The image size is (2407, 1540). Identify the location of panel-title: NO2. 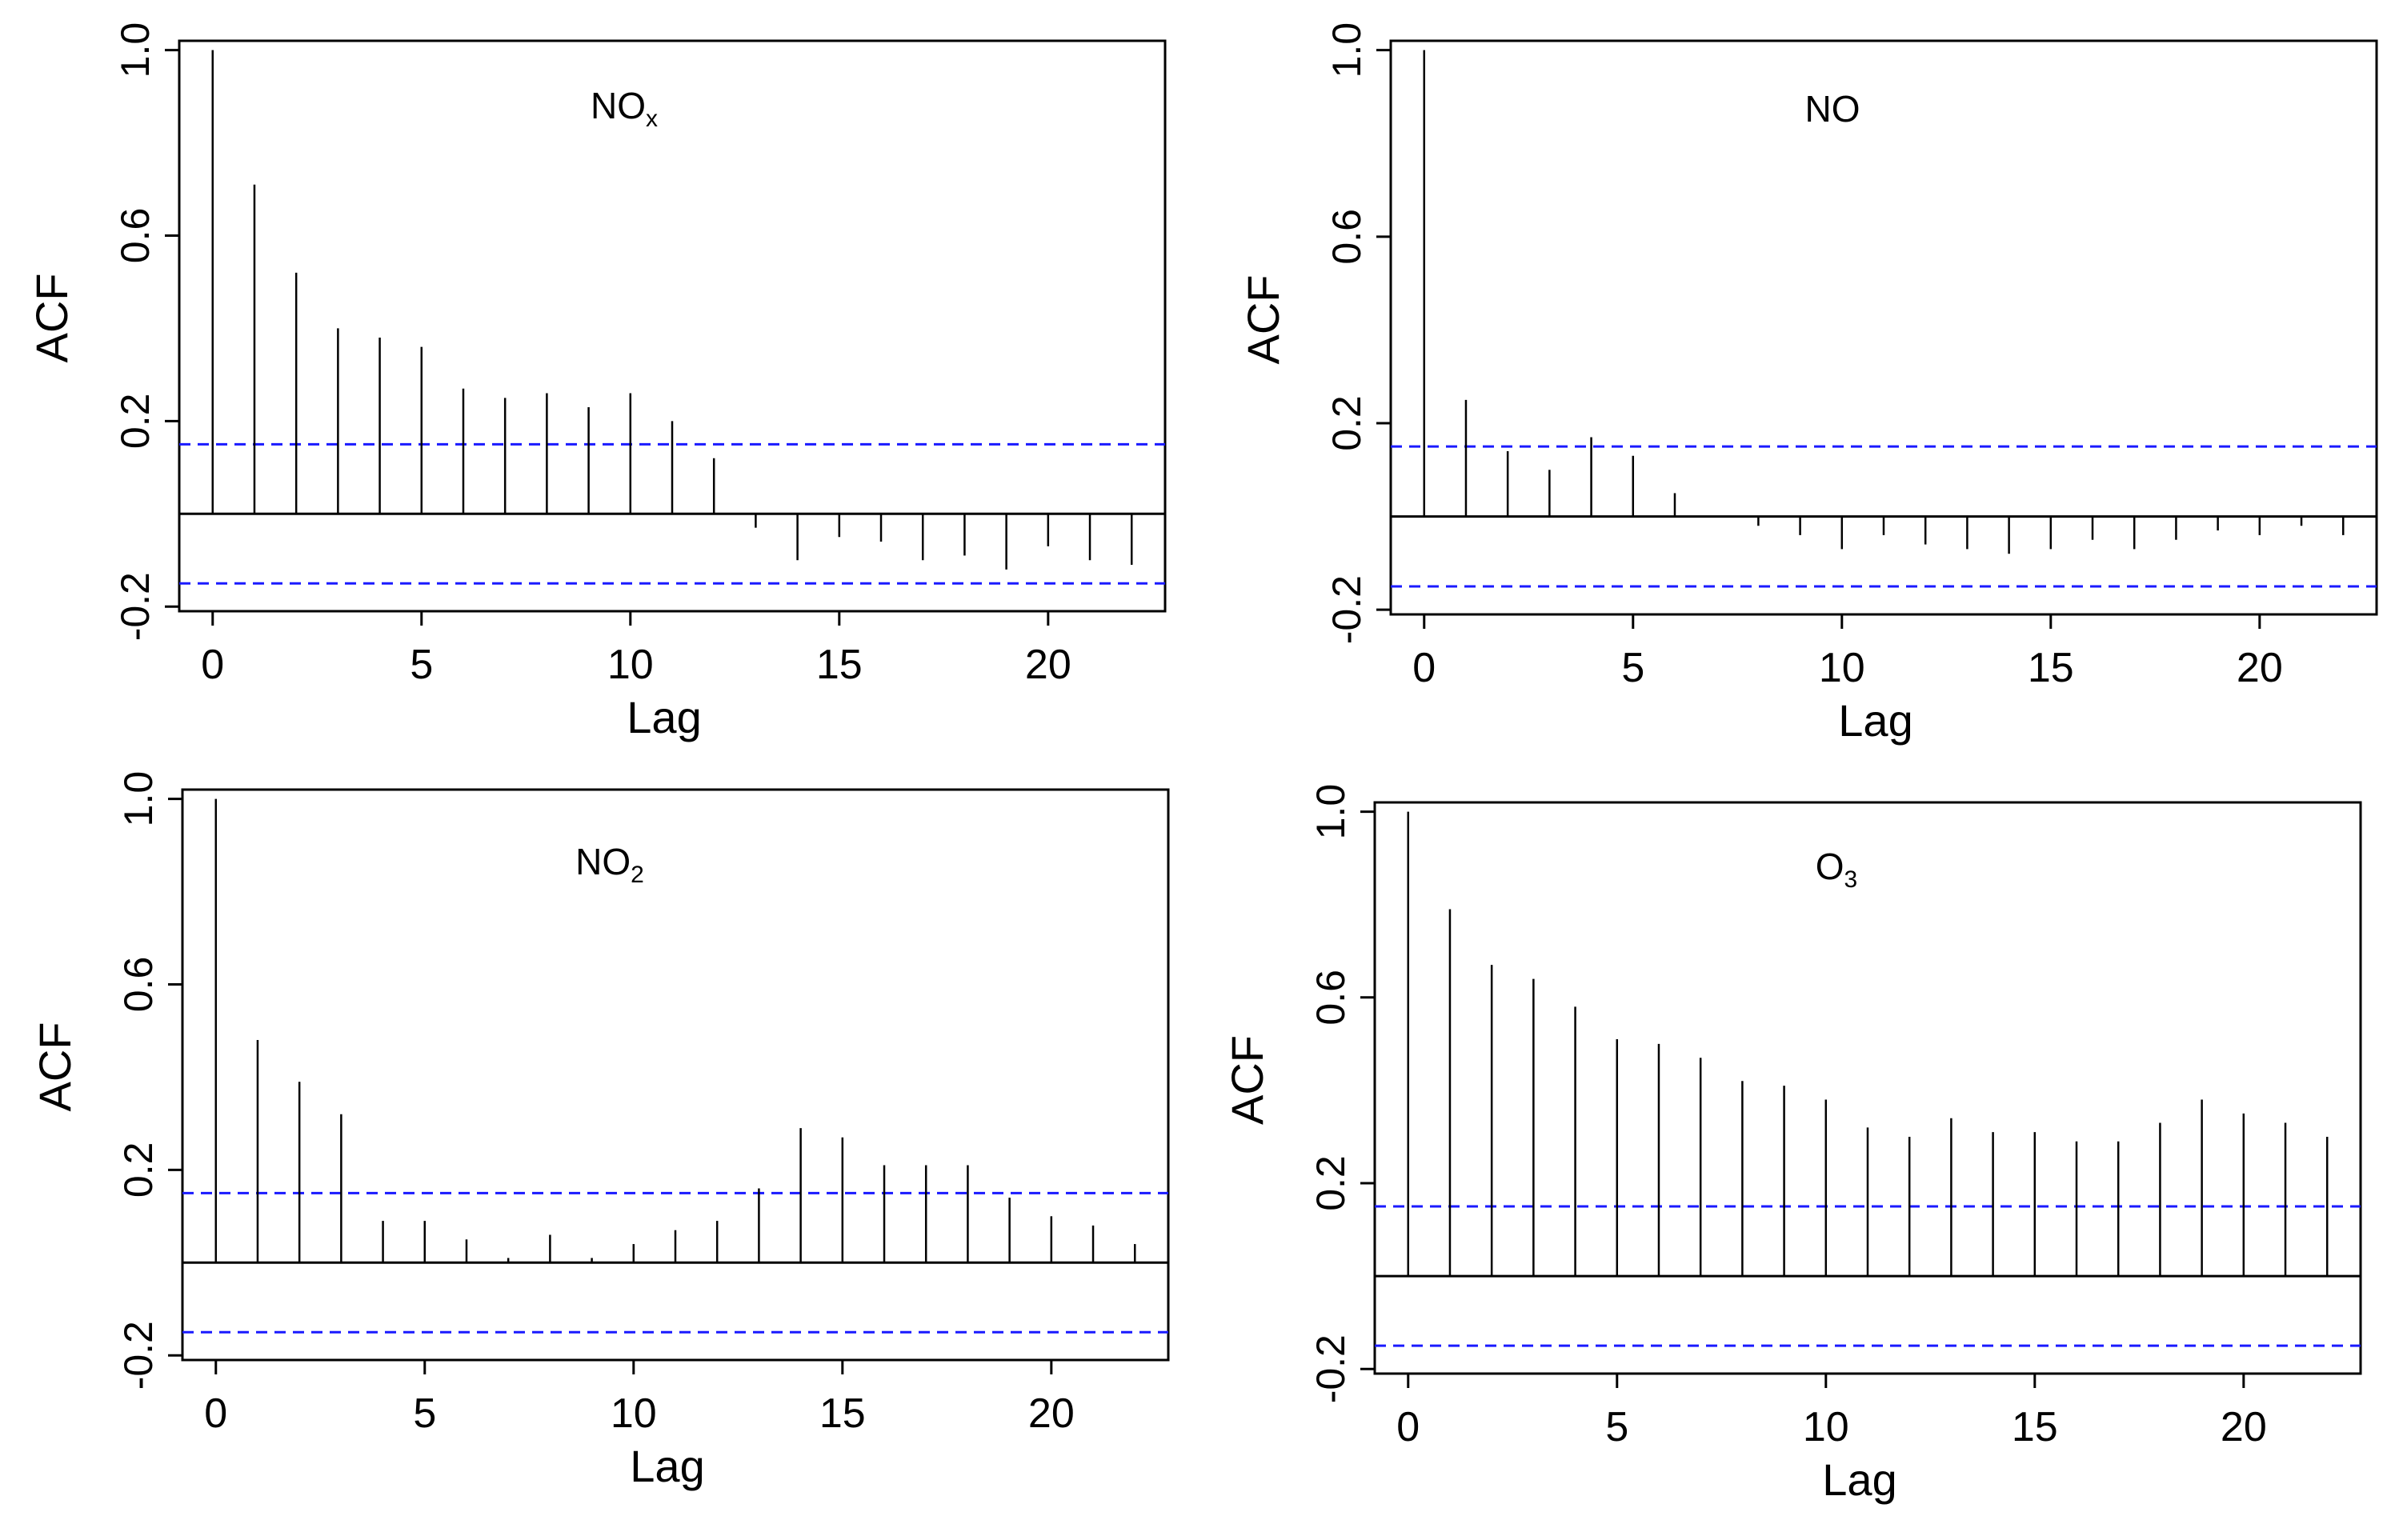
(609, 864).